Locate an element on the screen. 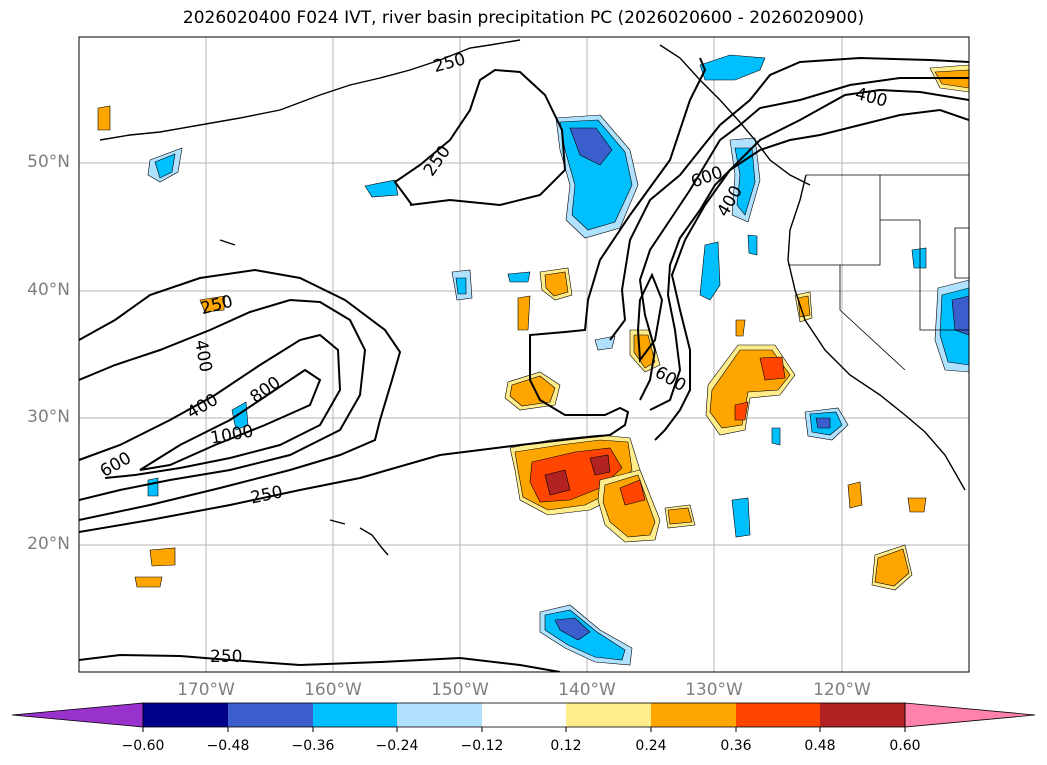  lon-tick-label: 120°W is located at coordinates (842, 690).